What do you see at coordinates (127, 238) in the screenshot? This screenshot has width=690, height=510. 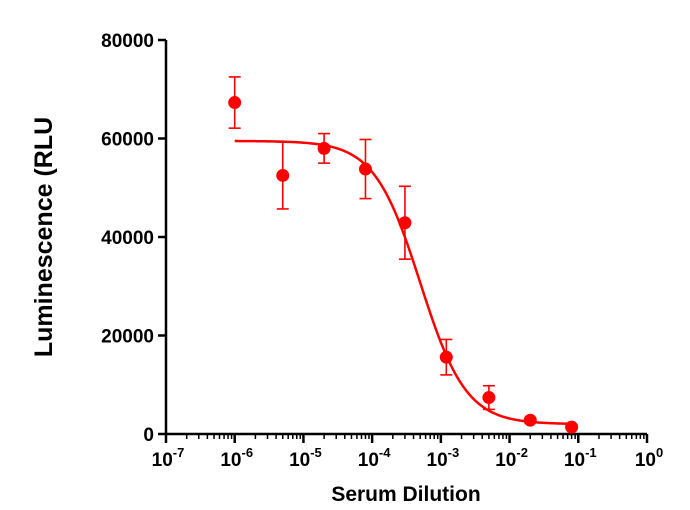 I see `y-tick-label: 40000` at bounding box center [127, 238].